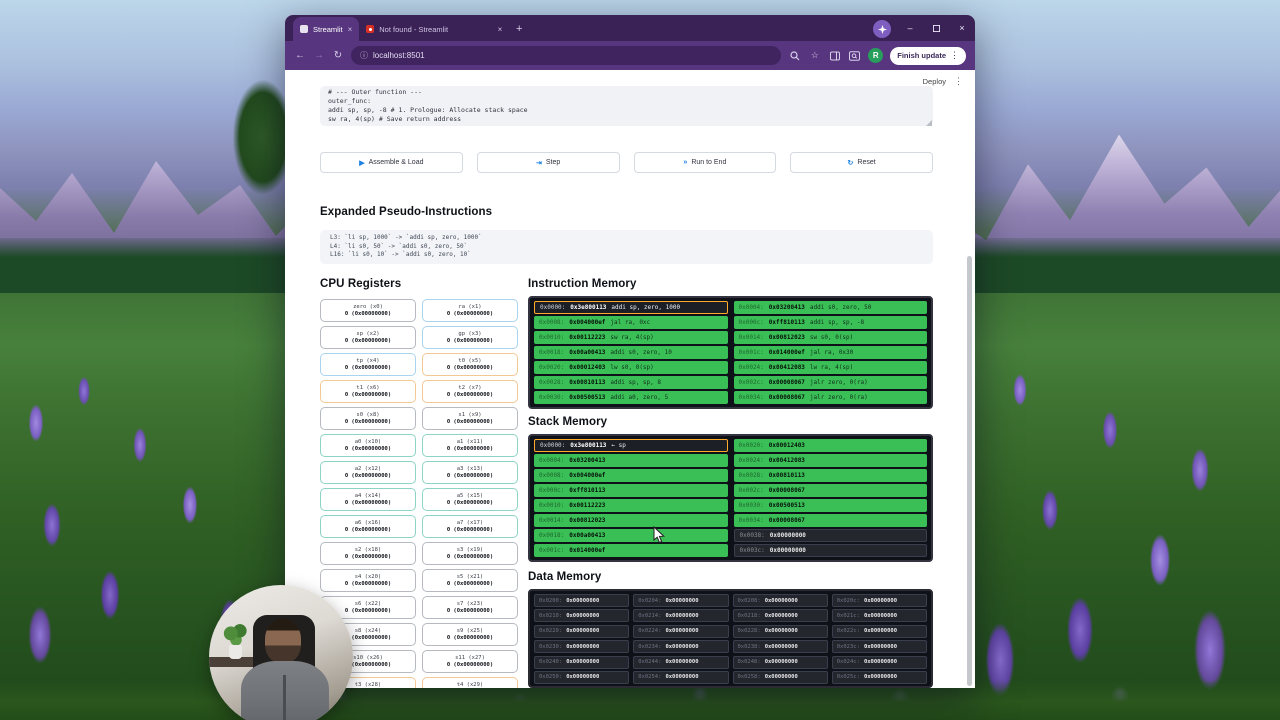 This screenshot has height=720, width=1280. Describe the element at coordinates (928, 55) in the screenshot. I see `finish-update-button: Finish update ⋮` at that location.